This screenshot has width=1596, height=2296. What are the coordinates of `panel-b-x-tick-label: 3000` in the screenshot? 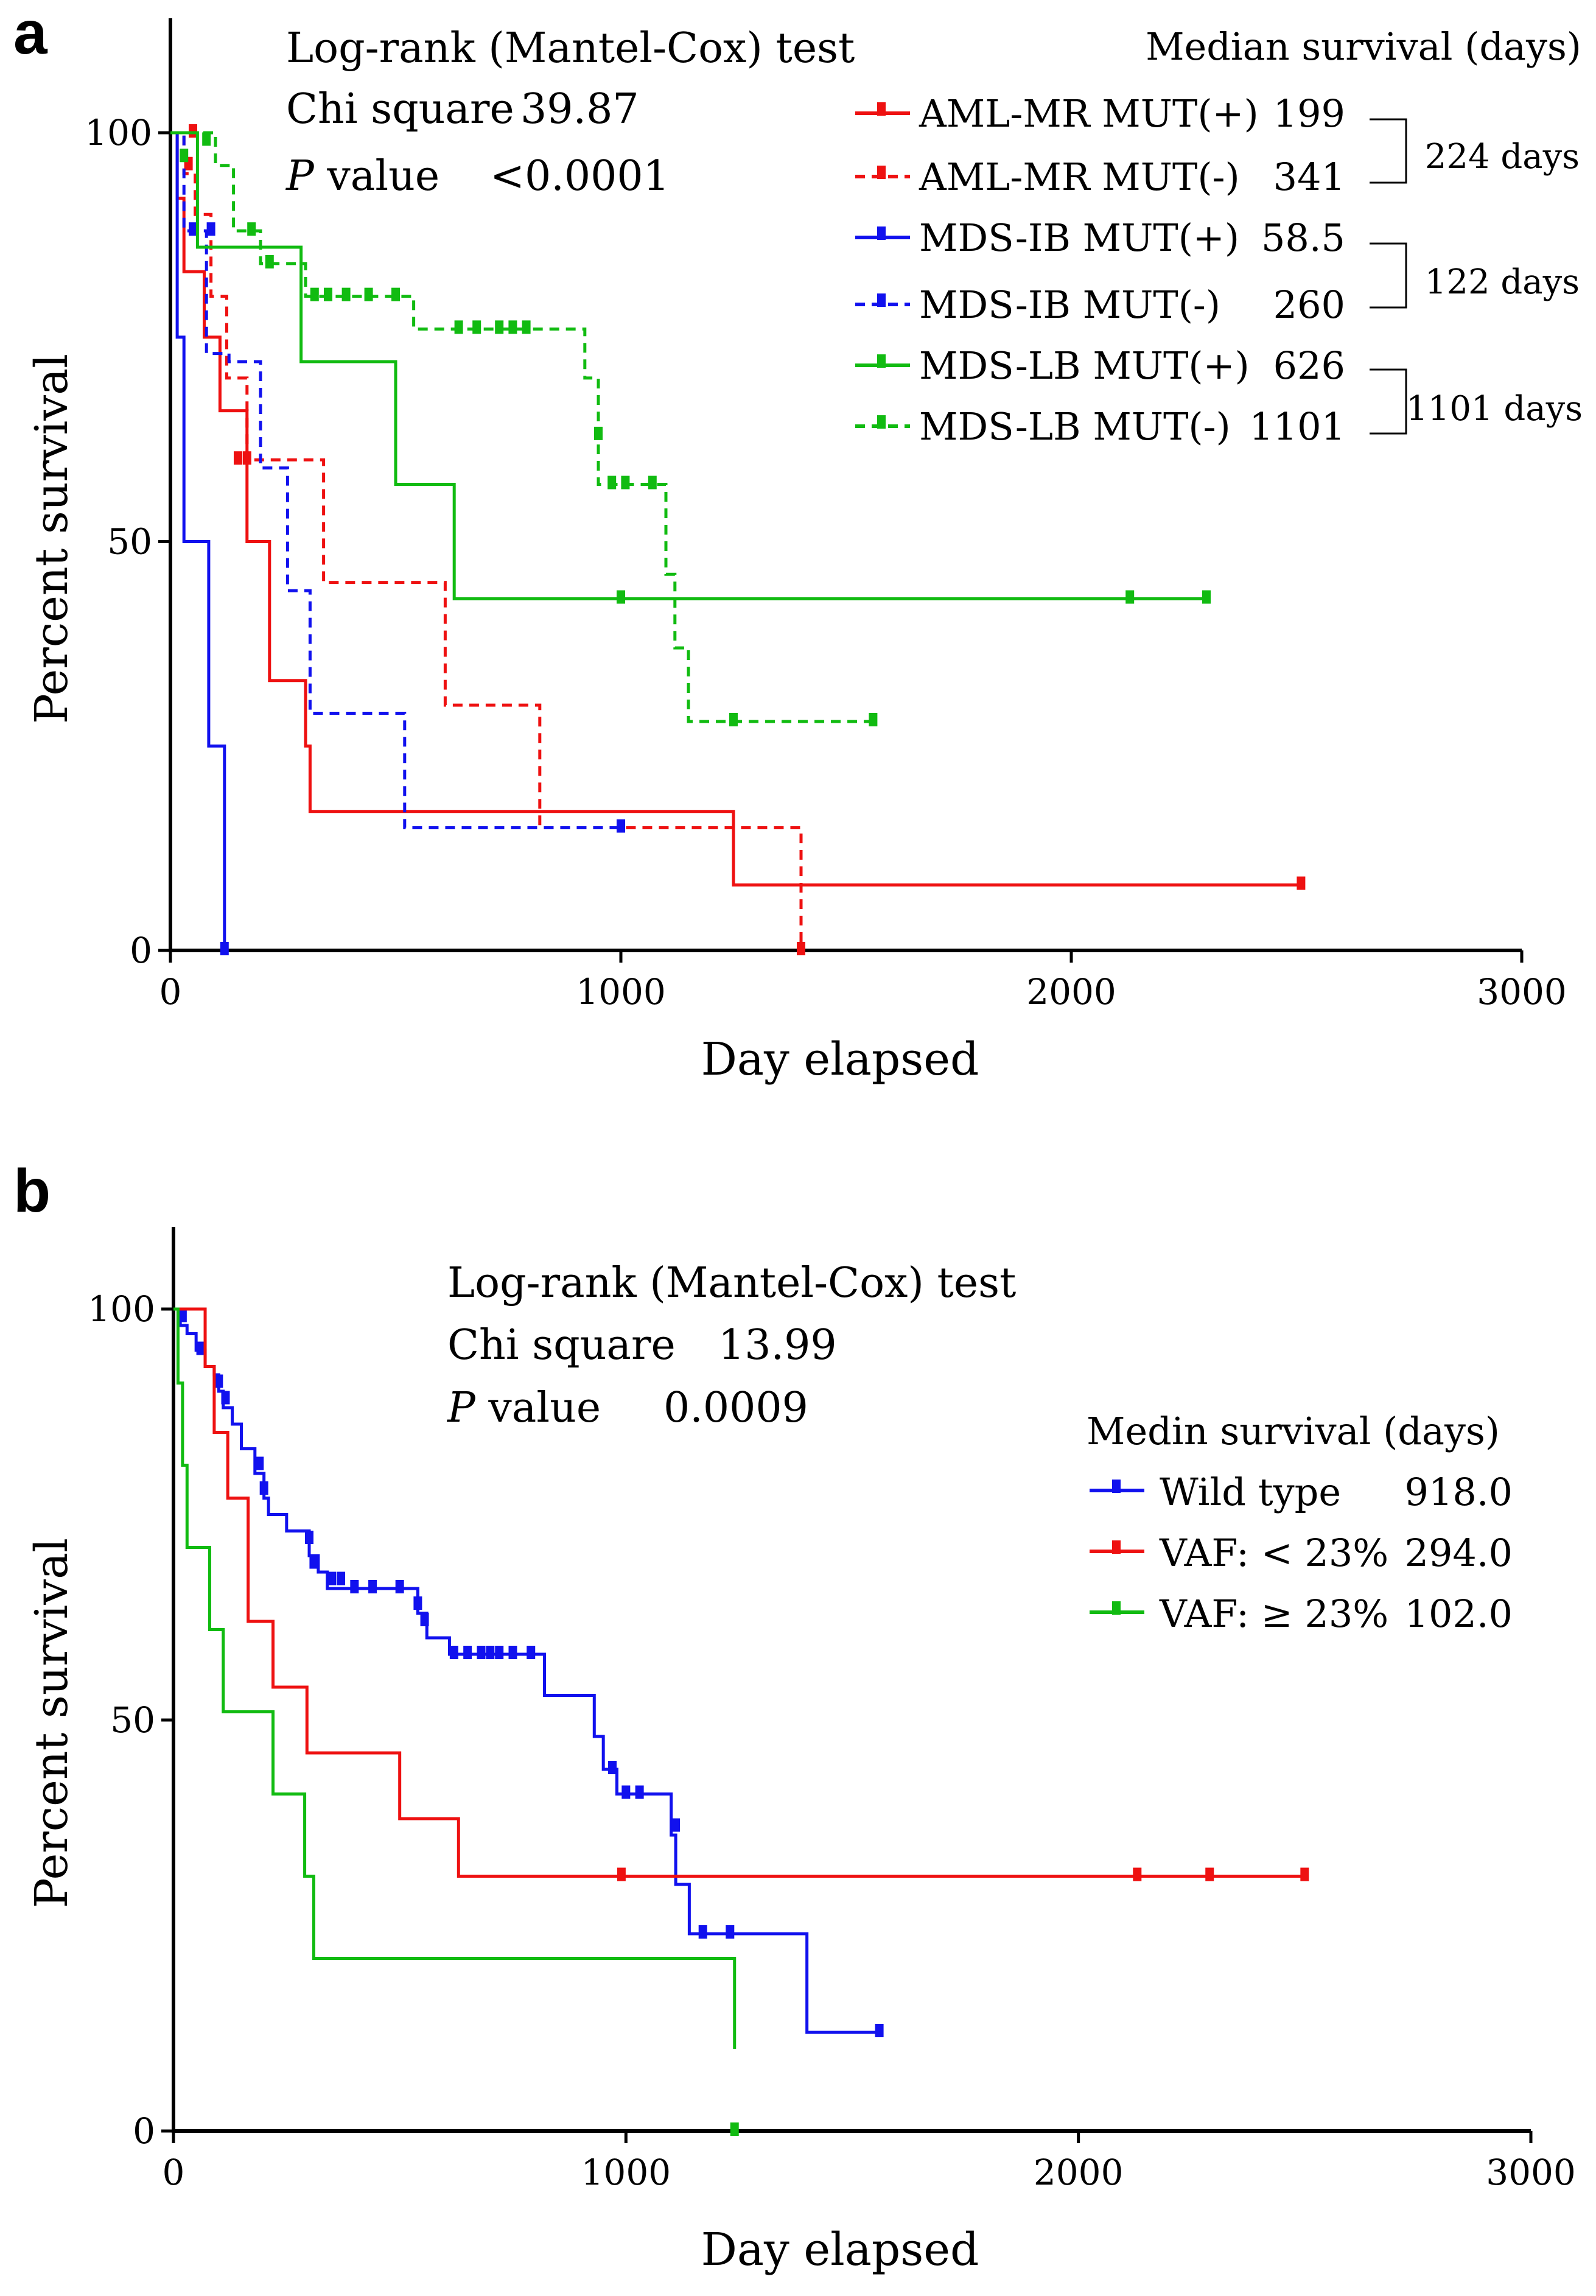 It's located at (1531, 2173).